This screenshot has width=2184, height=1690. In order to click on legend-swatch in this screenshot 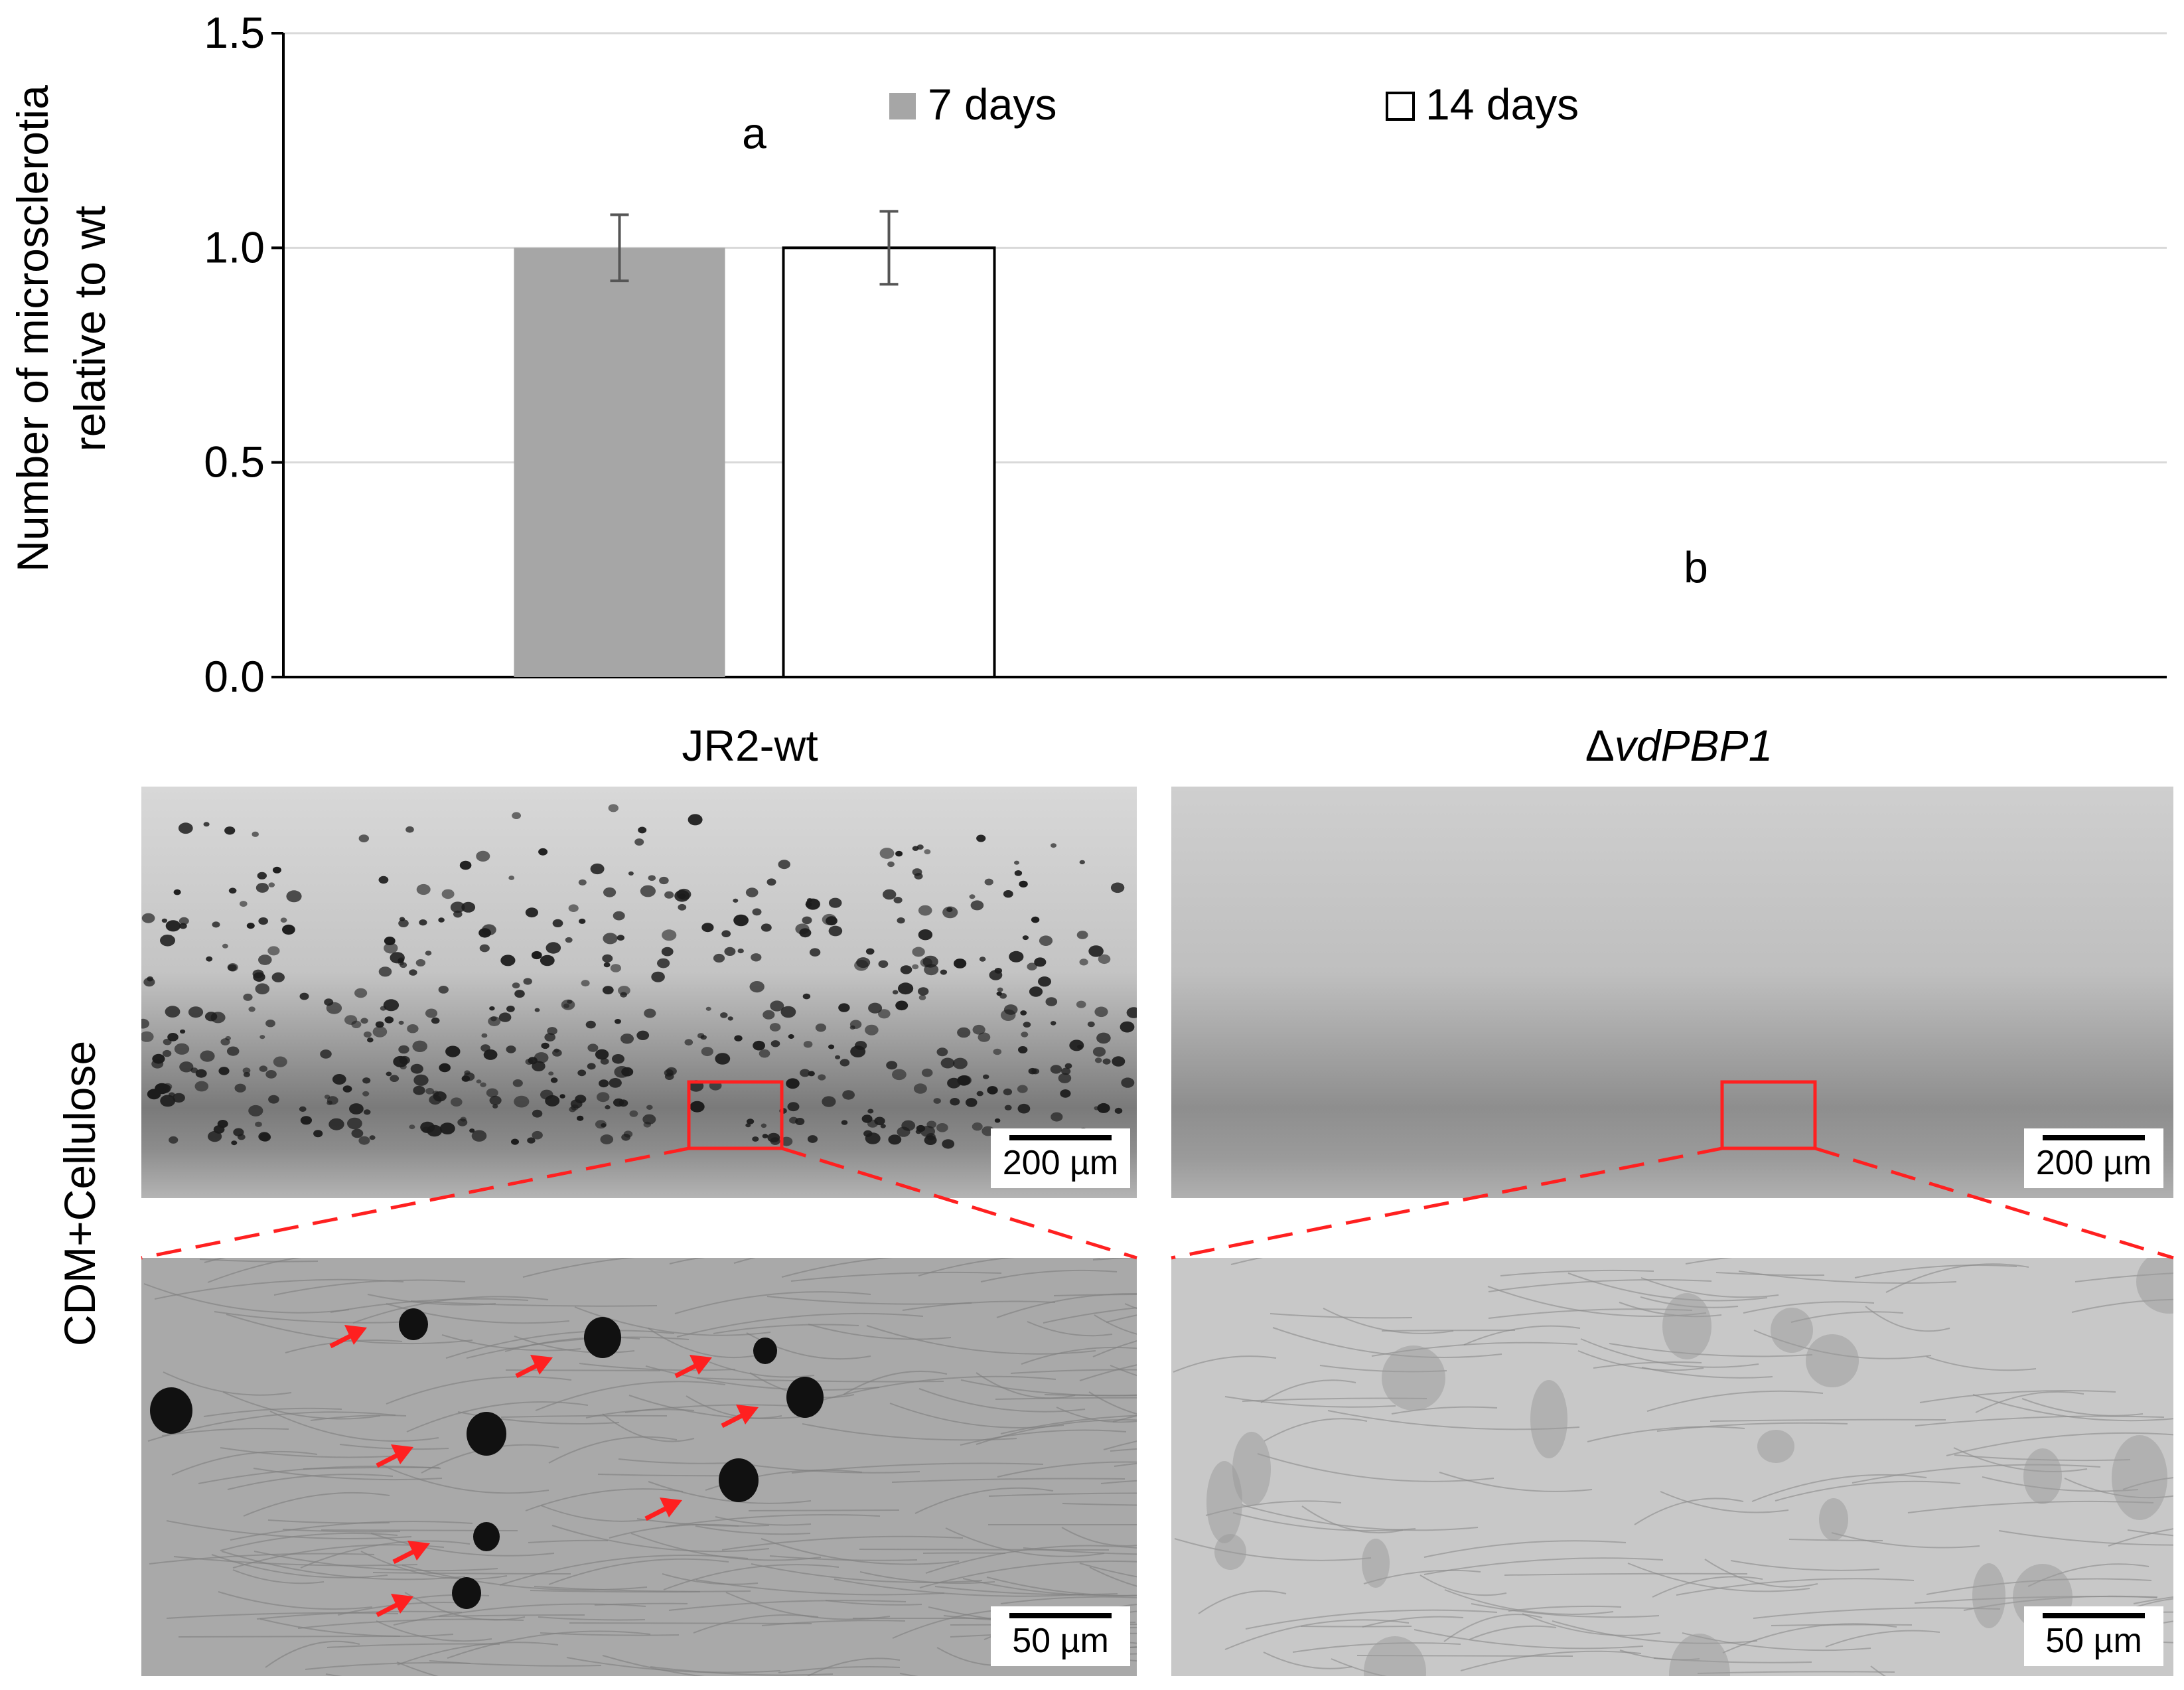, I will do `click(1400, 107)`.